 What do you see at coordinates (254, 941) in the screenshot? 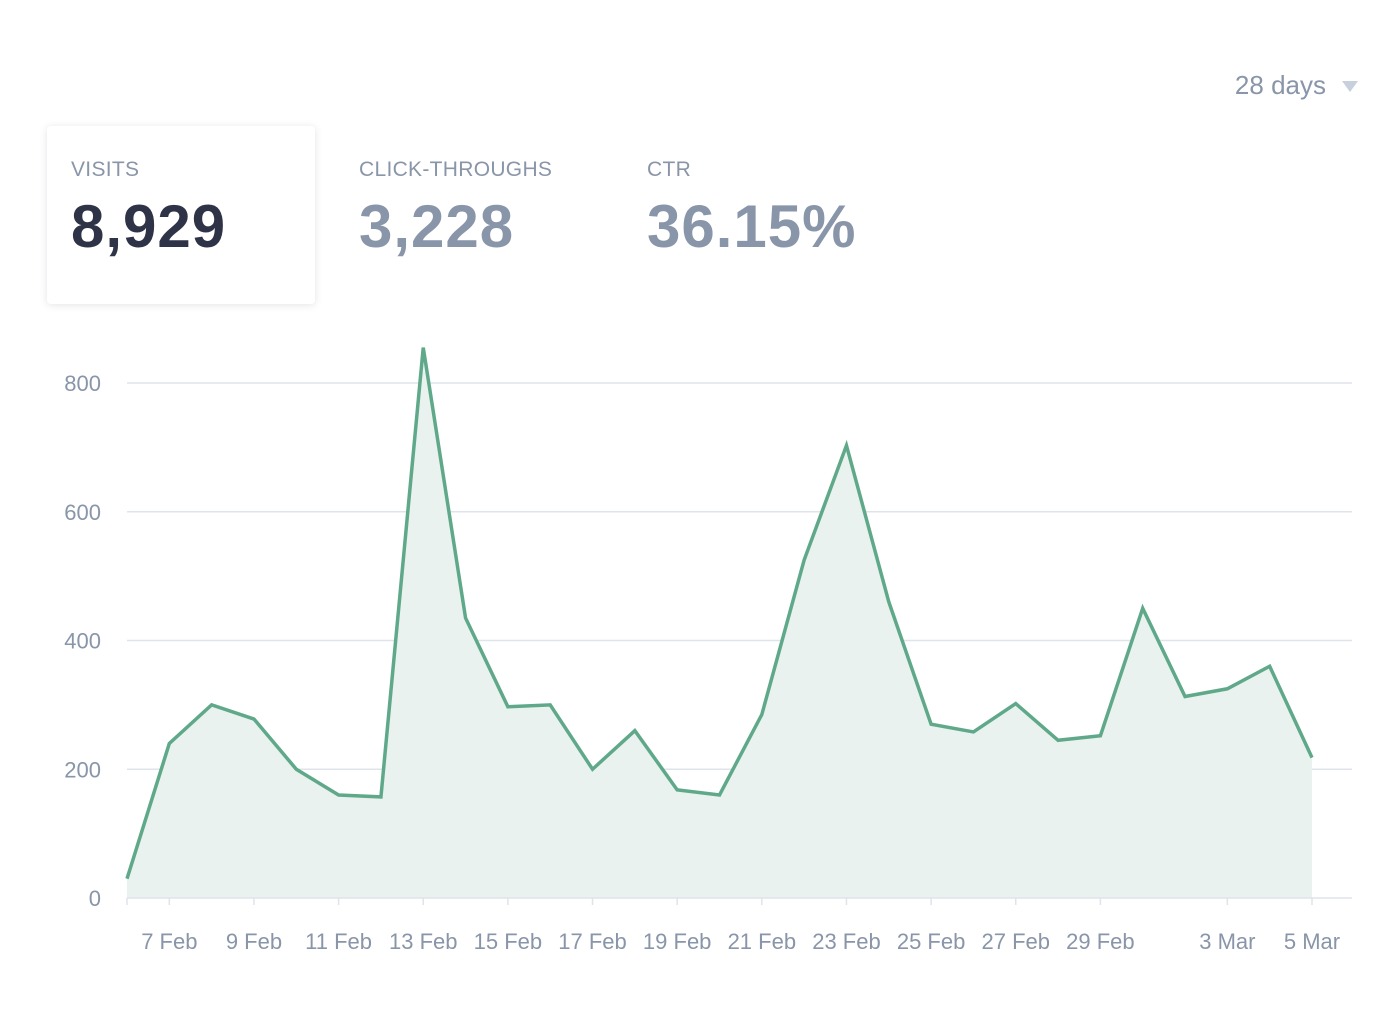
I see `x-tick-label: 9 Feb` at bounding box center [254, 941].